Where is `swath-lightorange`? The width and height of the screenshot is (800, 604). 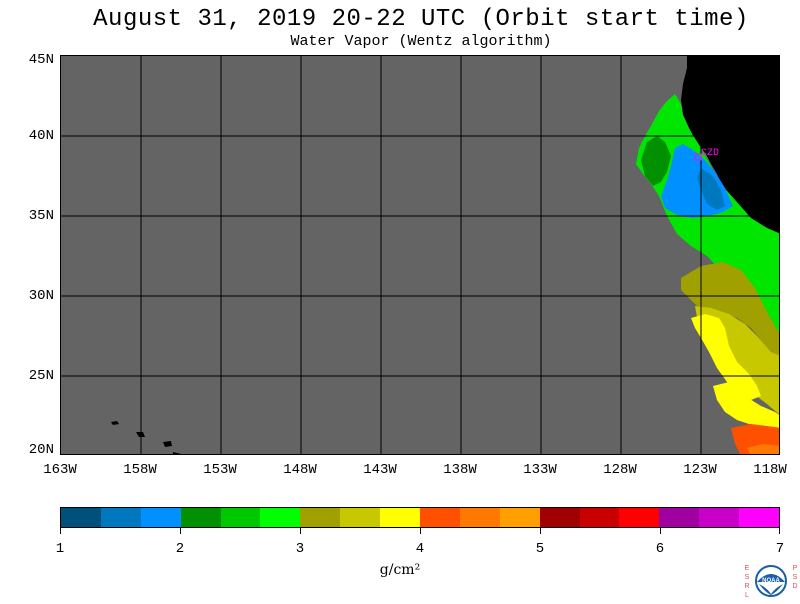 swath-lightorange is located at coordinates (763, 449).